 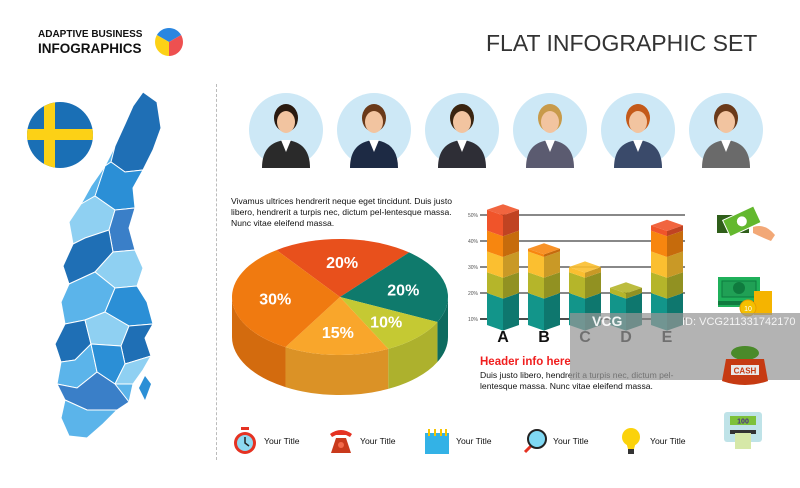 What do you see at coordinates (341, 441) in the screenshot?
I see `telephone-icon` at bounding box center [341, 441].